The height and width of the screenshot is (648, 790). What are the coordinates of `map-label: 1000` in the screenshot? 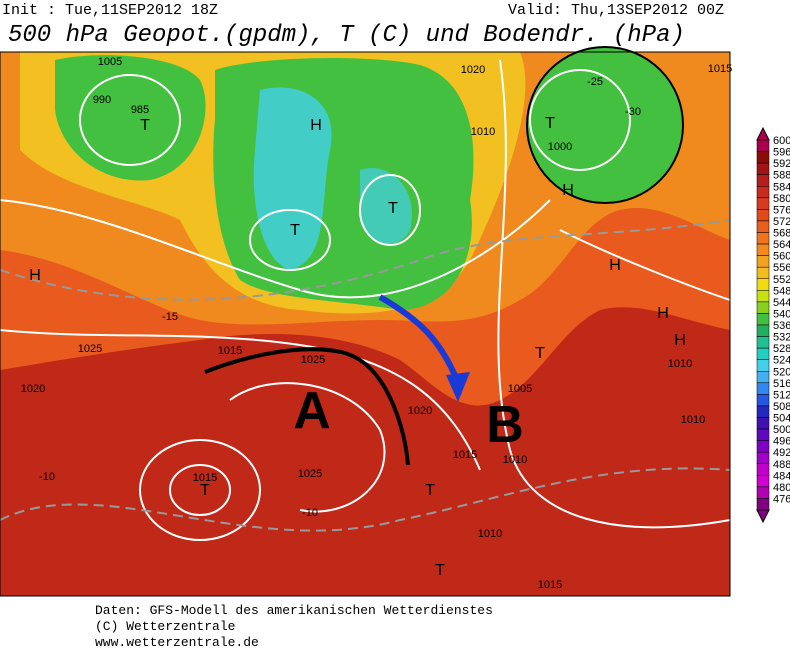 It's located at (560, 147).